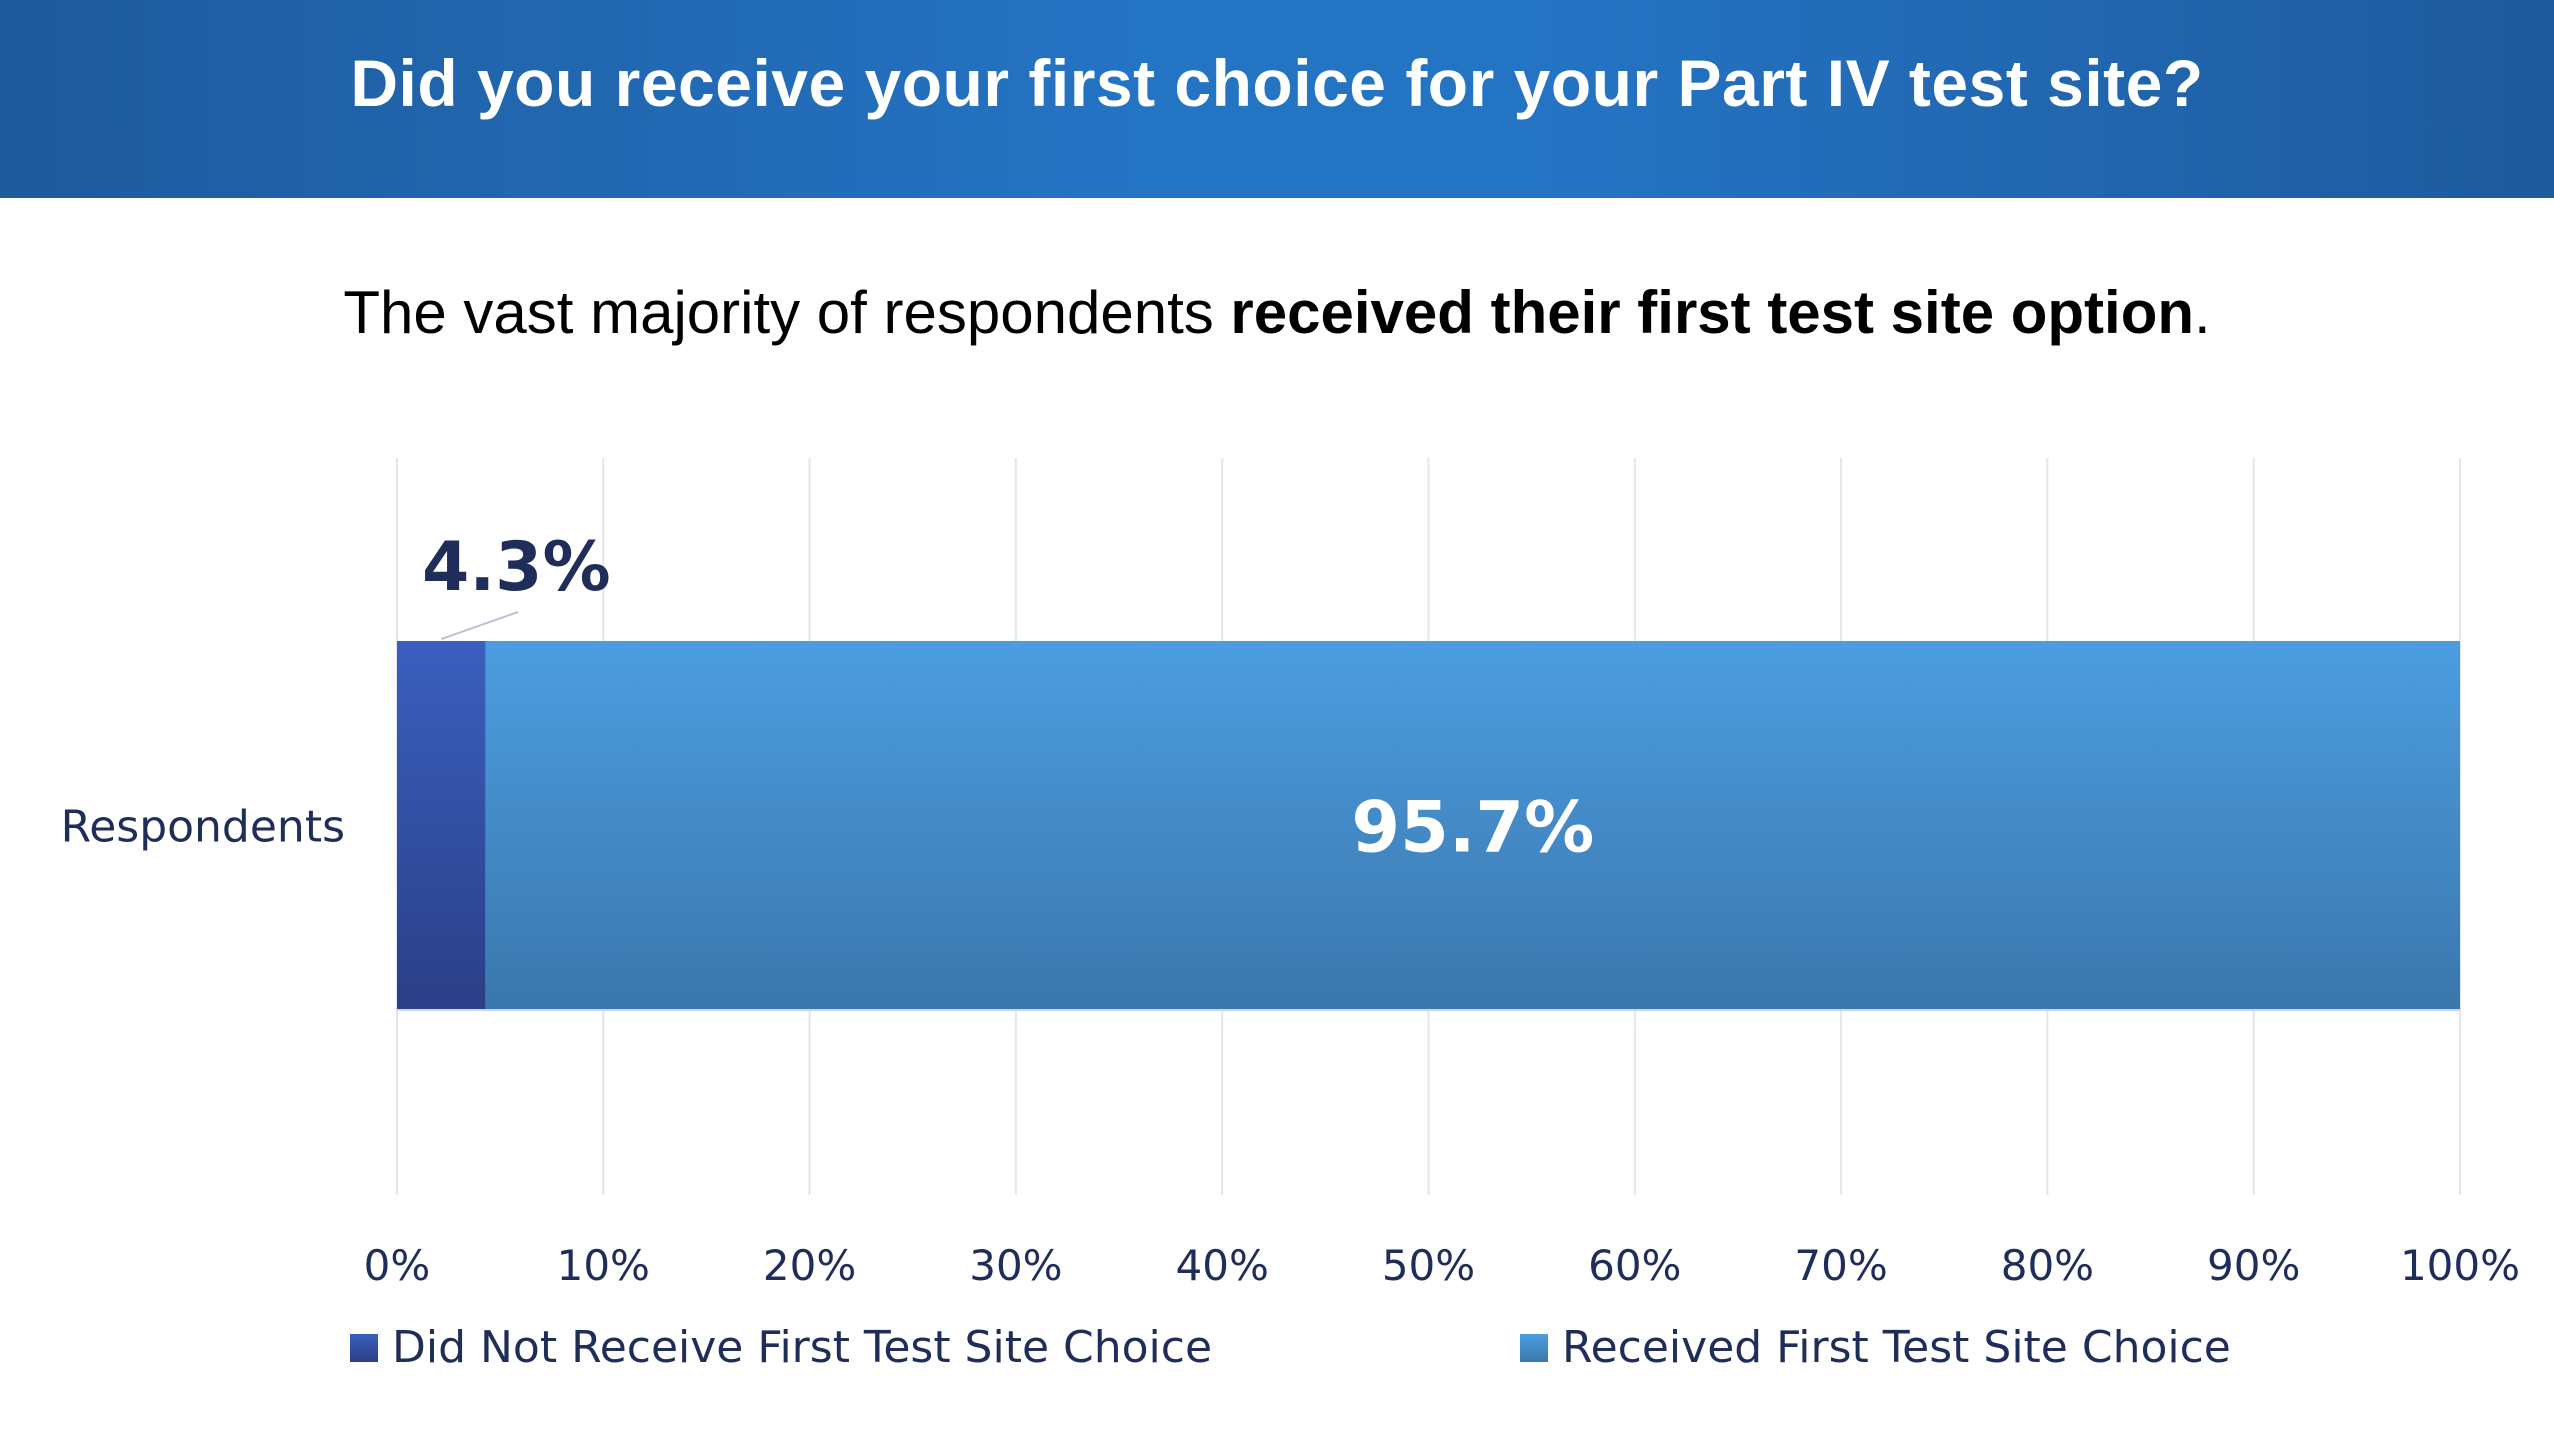  What do you see at coordinates (1534, 1347) in the screenshot?
I see `legend-swatch-received` at bounding box center [1534, 1347].